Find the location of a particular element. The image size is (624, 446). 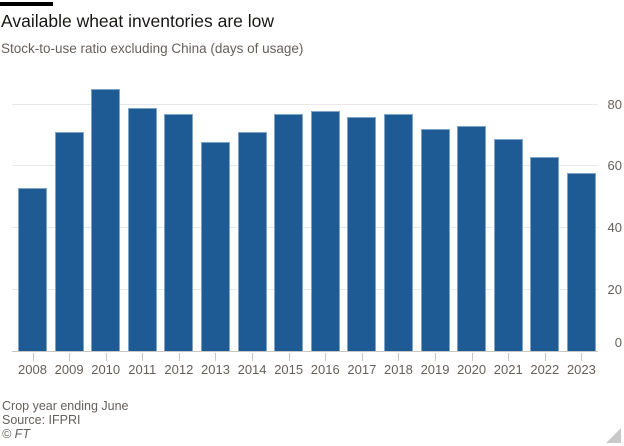

bar-column-2020 is located at coordinates (472, 223).